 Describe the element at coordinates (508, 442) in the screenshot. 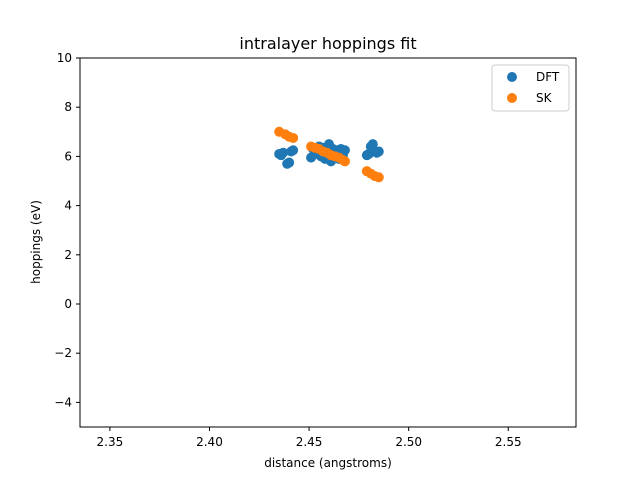

I see `x-tick-label: 2.55` at that location.